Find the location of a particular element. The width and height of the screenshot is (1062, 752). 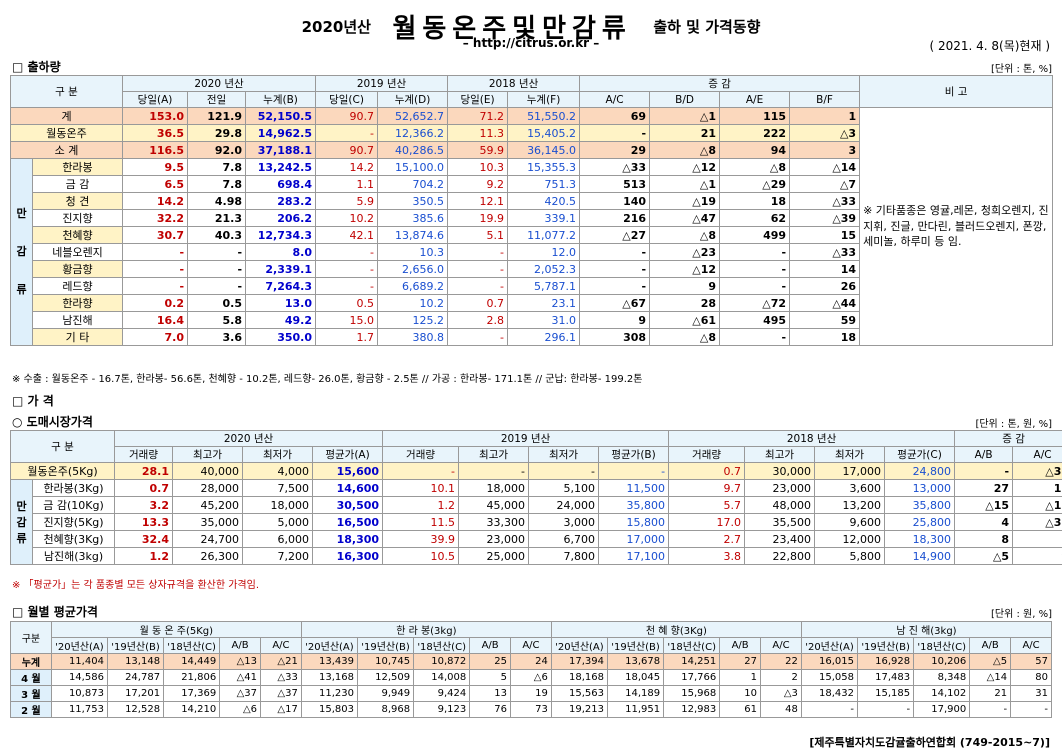

table-cell: 5.1 is located at coordinates (478, 235).